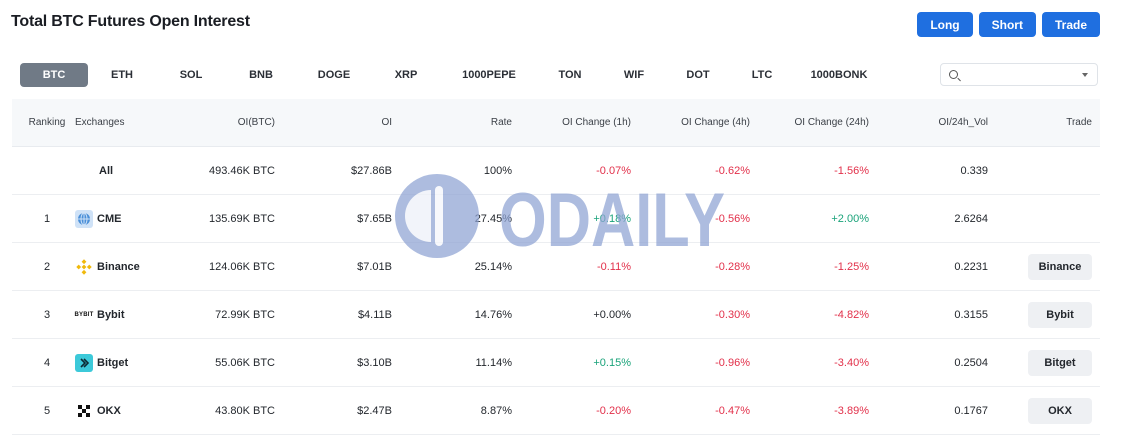  What do you see at coordinates (135, 410) in the screenshot?
I see `exchange-cell: OKX` at bounding box center [135, 410].